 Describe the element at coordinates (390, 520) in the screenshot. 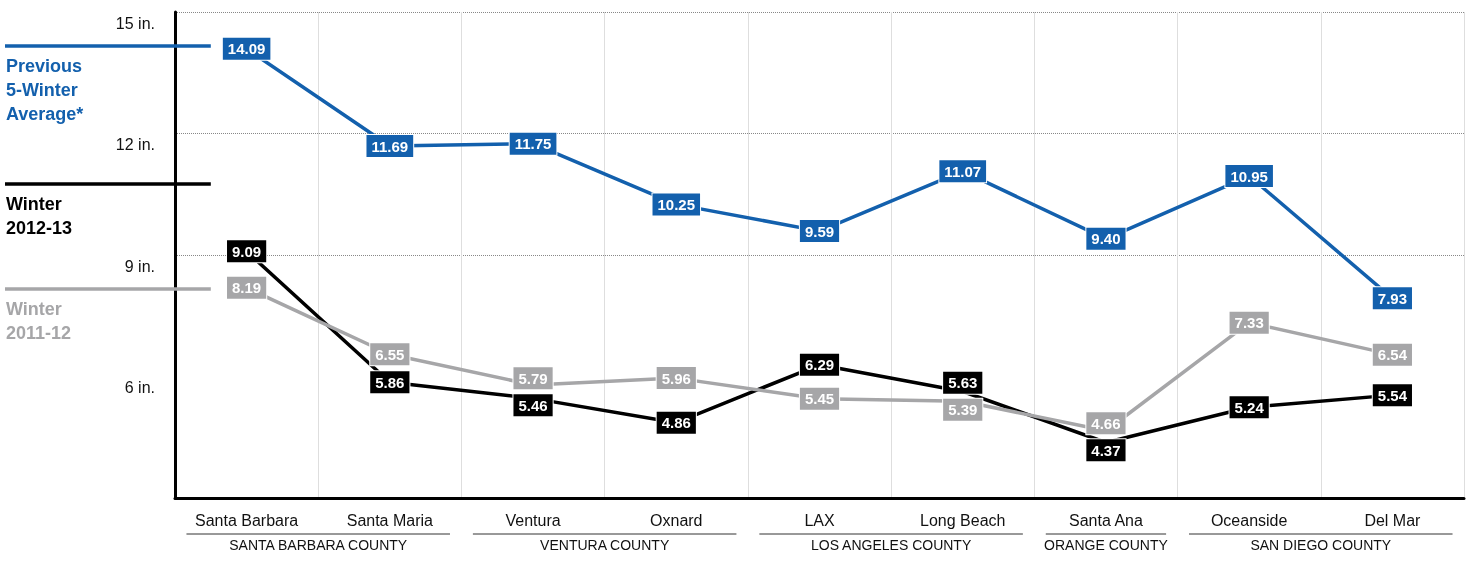

I see `x-tick-label: Santa Maria` at that location.